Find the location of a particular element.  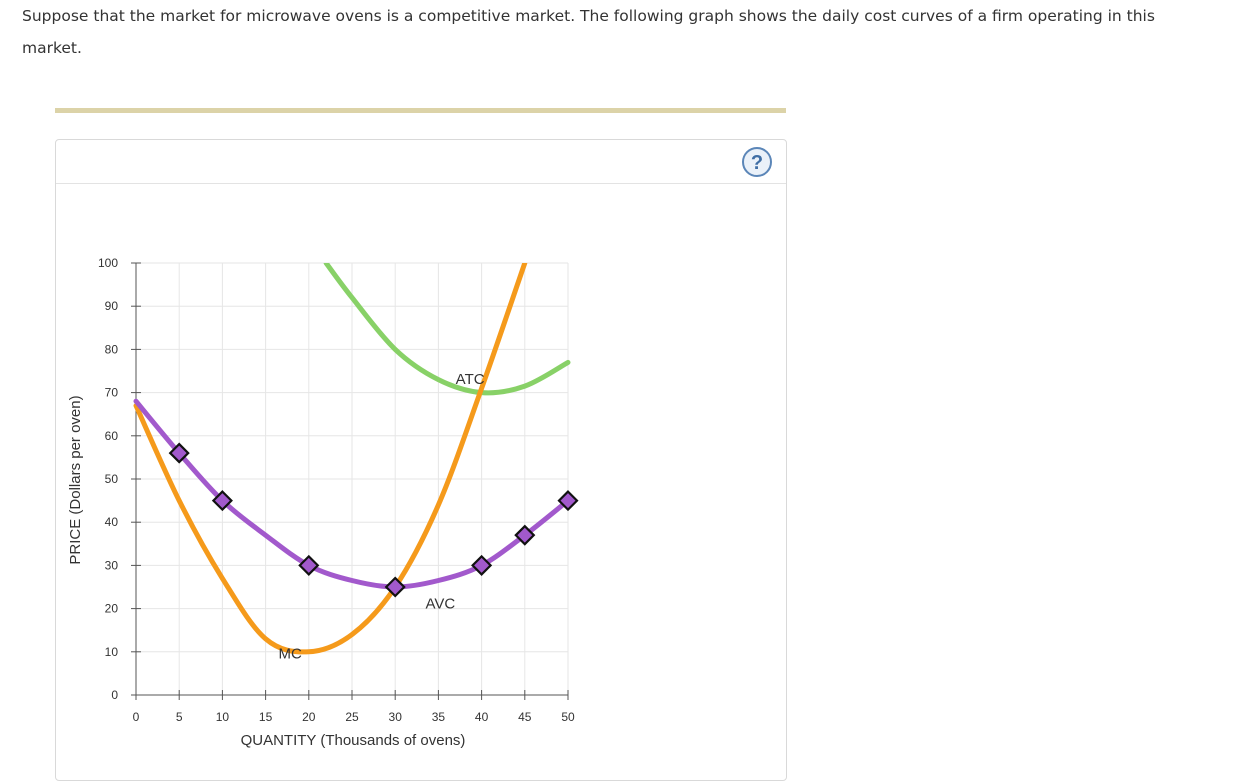

y-tick-label: 40 is located at coordinates (112, 522).